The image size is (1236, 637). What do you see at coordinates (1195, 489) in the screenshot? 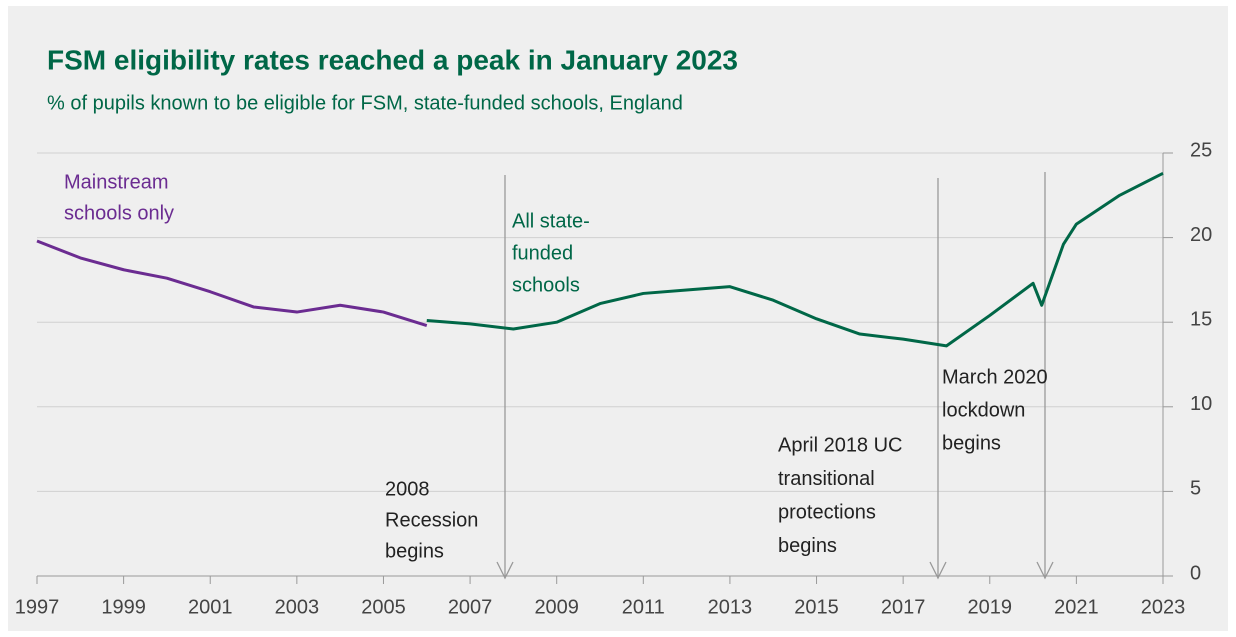
I see `y-tick-label: 5` at bounding box center [1195, 489].